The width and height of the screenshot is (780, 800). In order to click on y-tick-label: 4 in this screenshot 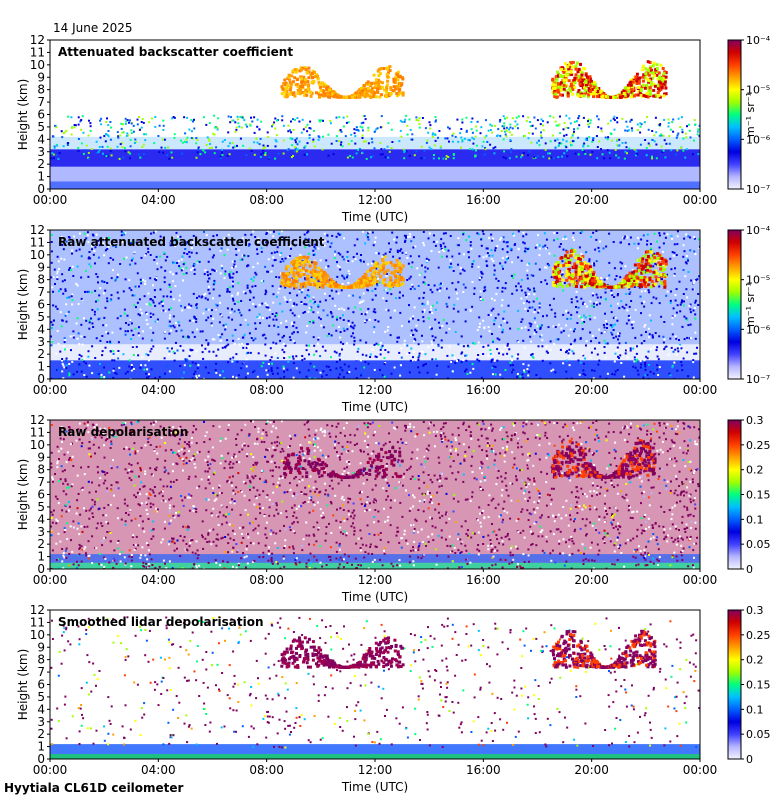, I will do `click(41, 329)`.